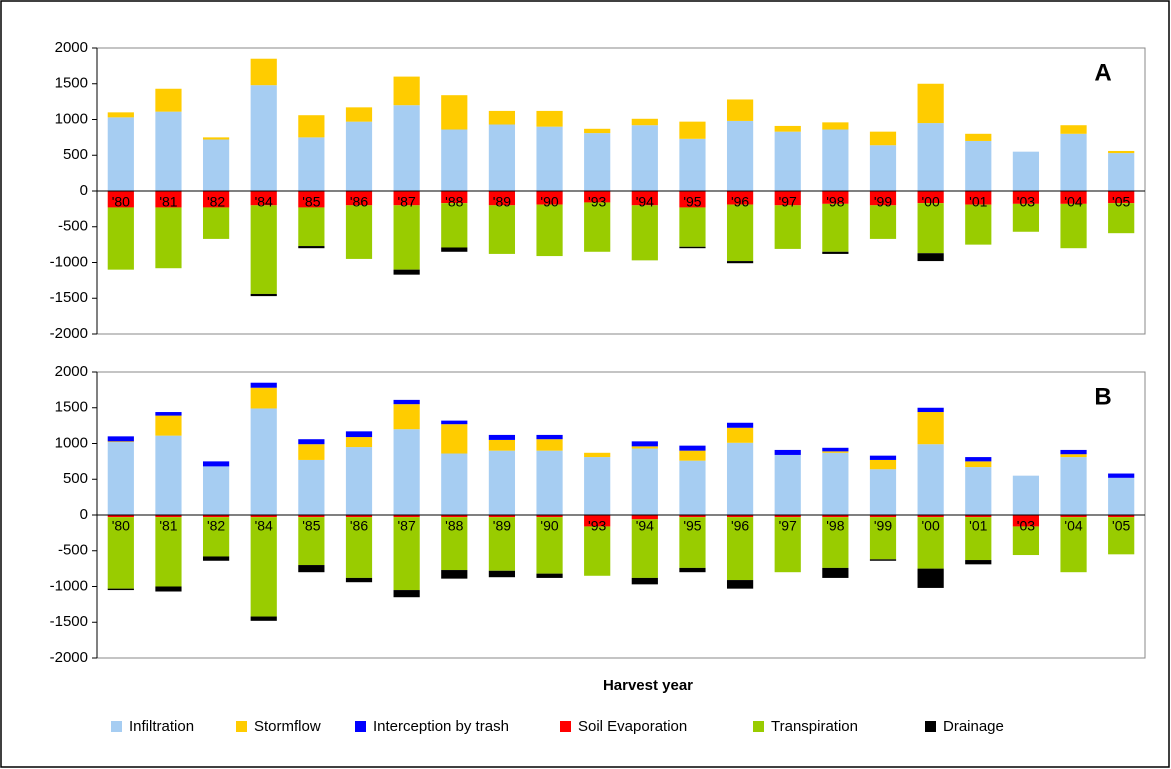 The width and height of the screenshot is (1171, 769). I want to click on y-tick-label: -1000, so click(69, 585).